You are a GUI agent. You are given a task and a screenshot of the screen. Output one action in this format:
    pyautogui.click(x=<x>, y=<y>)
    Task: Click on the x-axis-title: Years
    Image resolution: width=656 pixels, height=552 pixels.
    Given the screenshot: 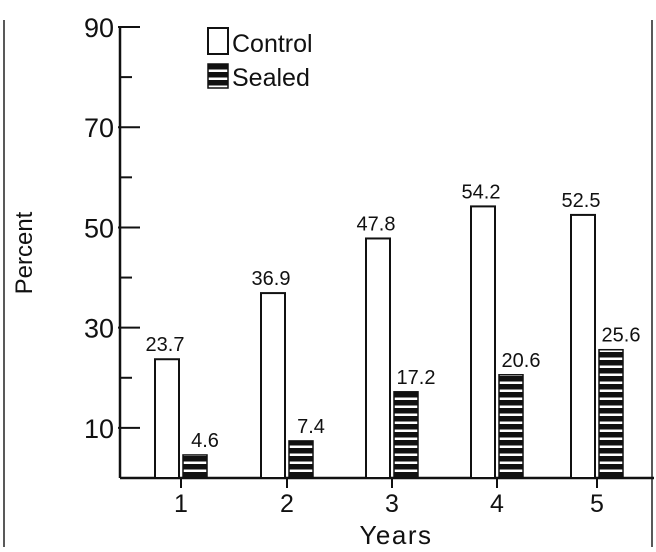 What is the action you would take?
    pyautogui.click(x=395, y=533)
    